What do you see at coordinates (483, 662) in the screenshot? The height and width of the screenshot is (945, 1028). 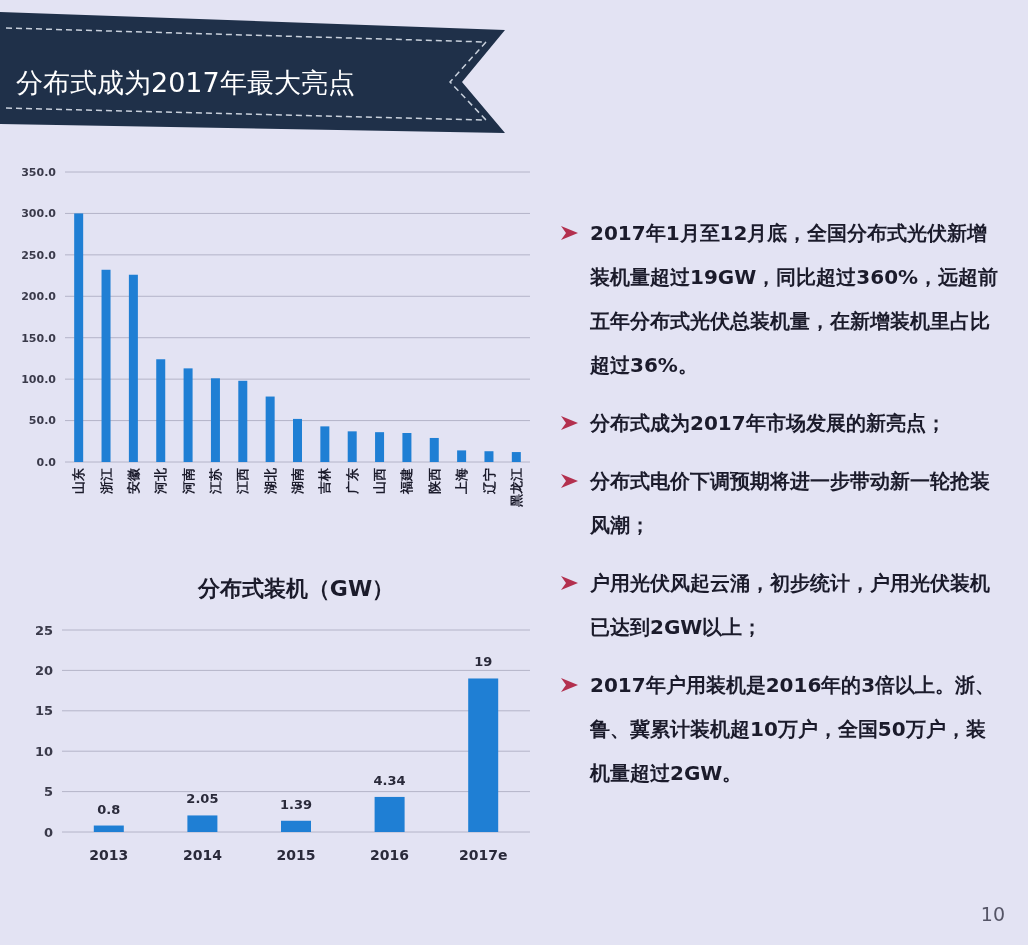 I see `data-label: 19` at bounding box center [483, 662].